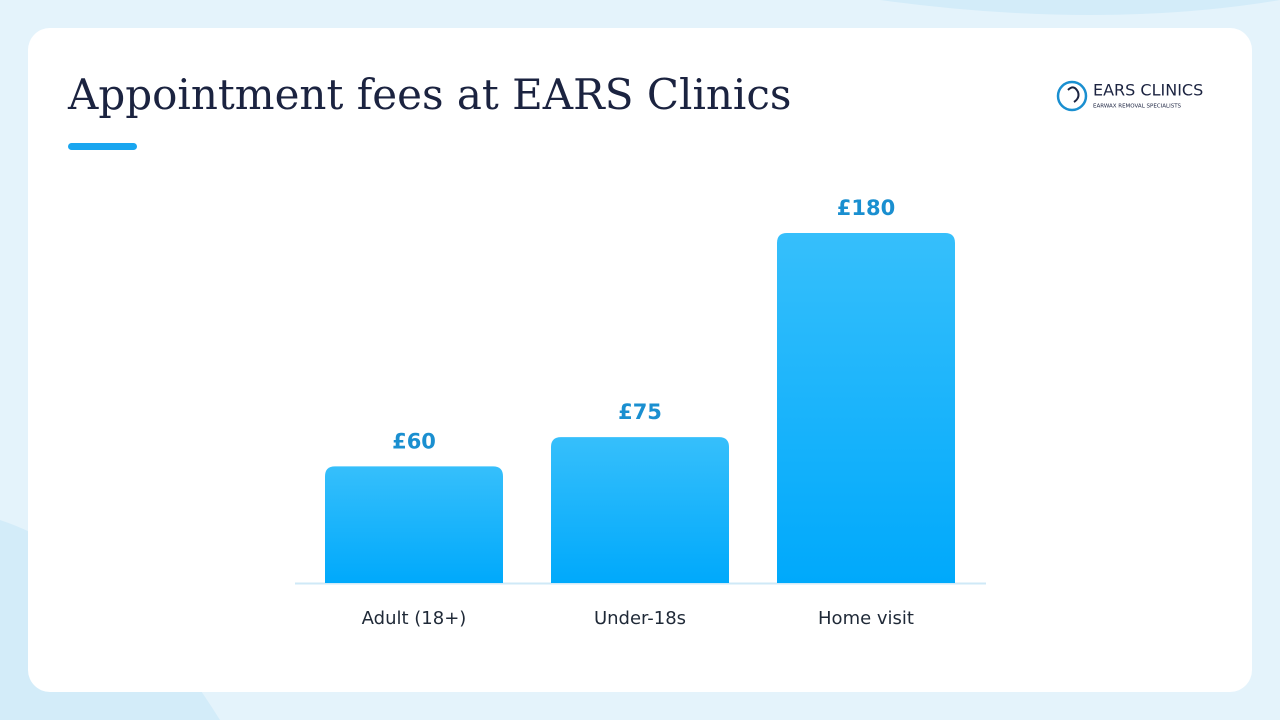 This screenshot has height=720, width=1280. What do you see at coordinates (414, 618) in the screenshot?
I see `x-tick-label: Adult (18+)` at bounding box center [414, 618].